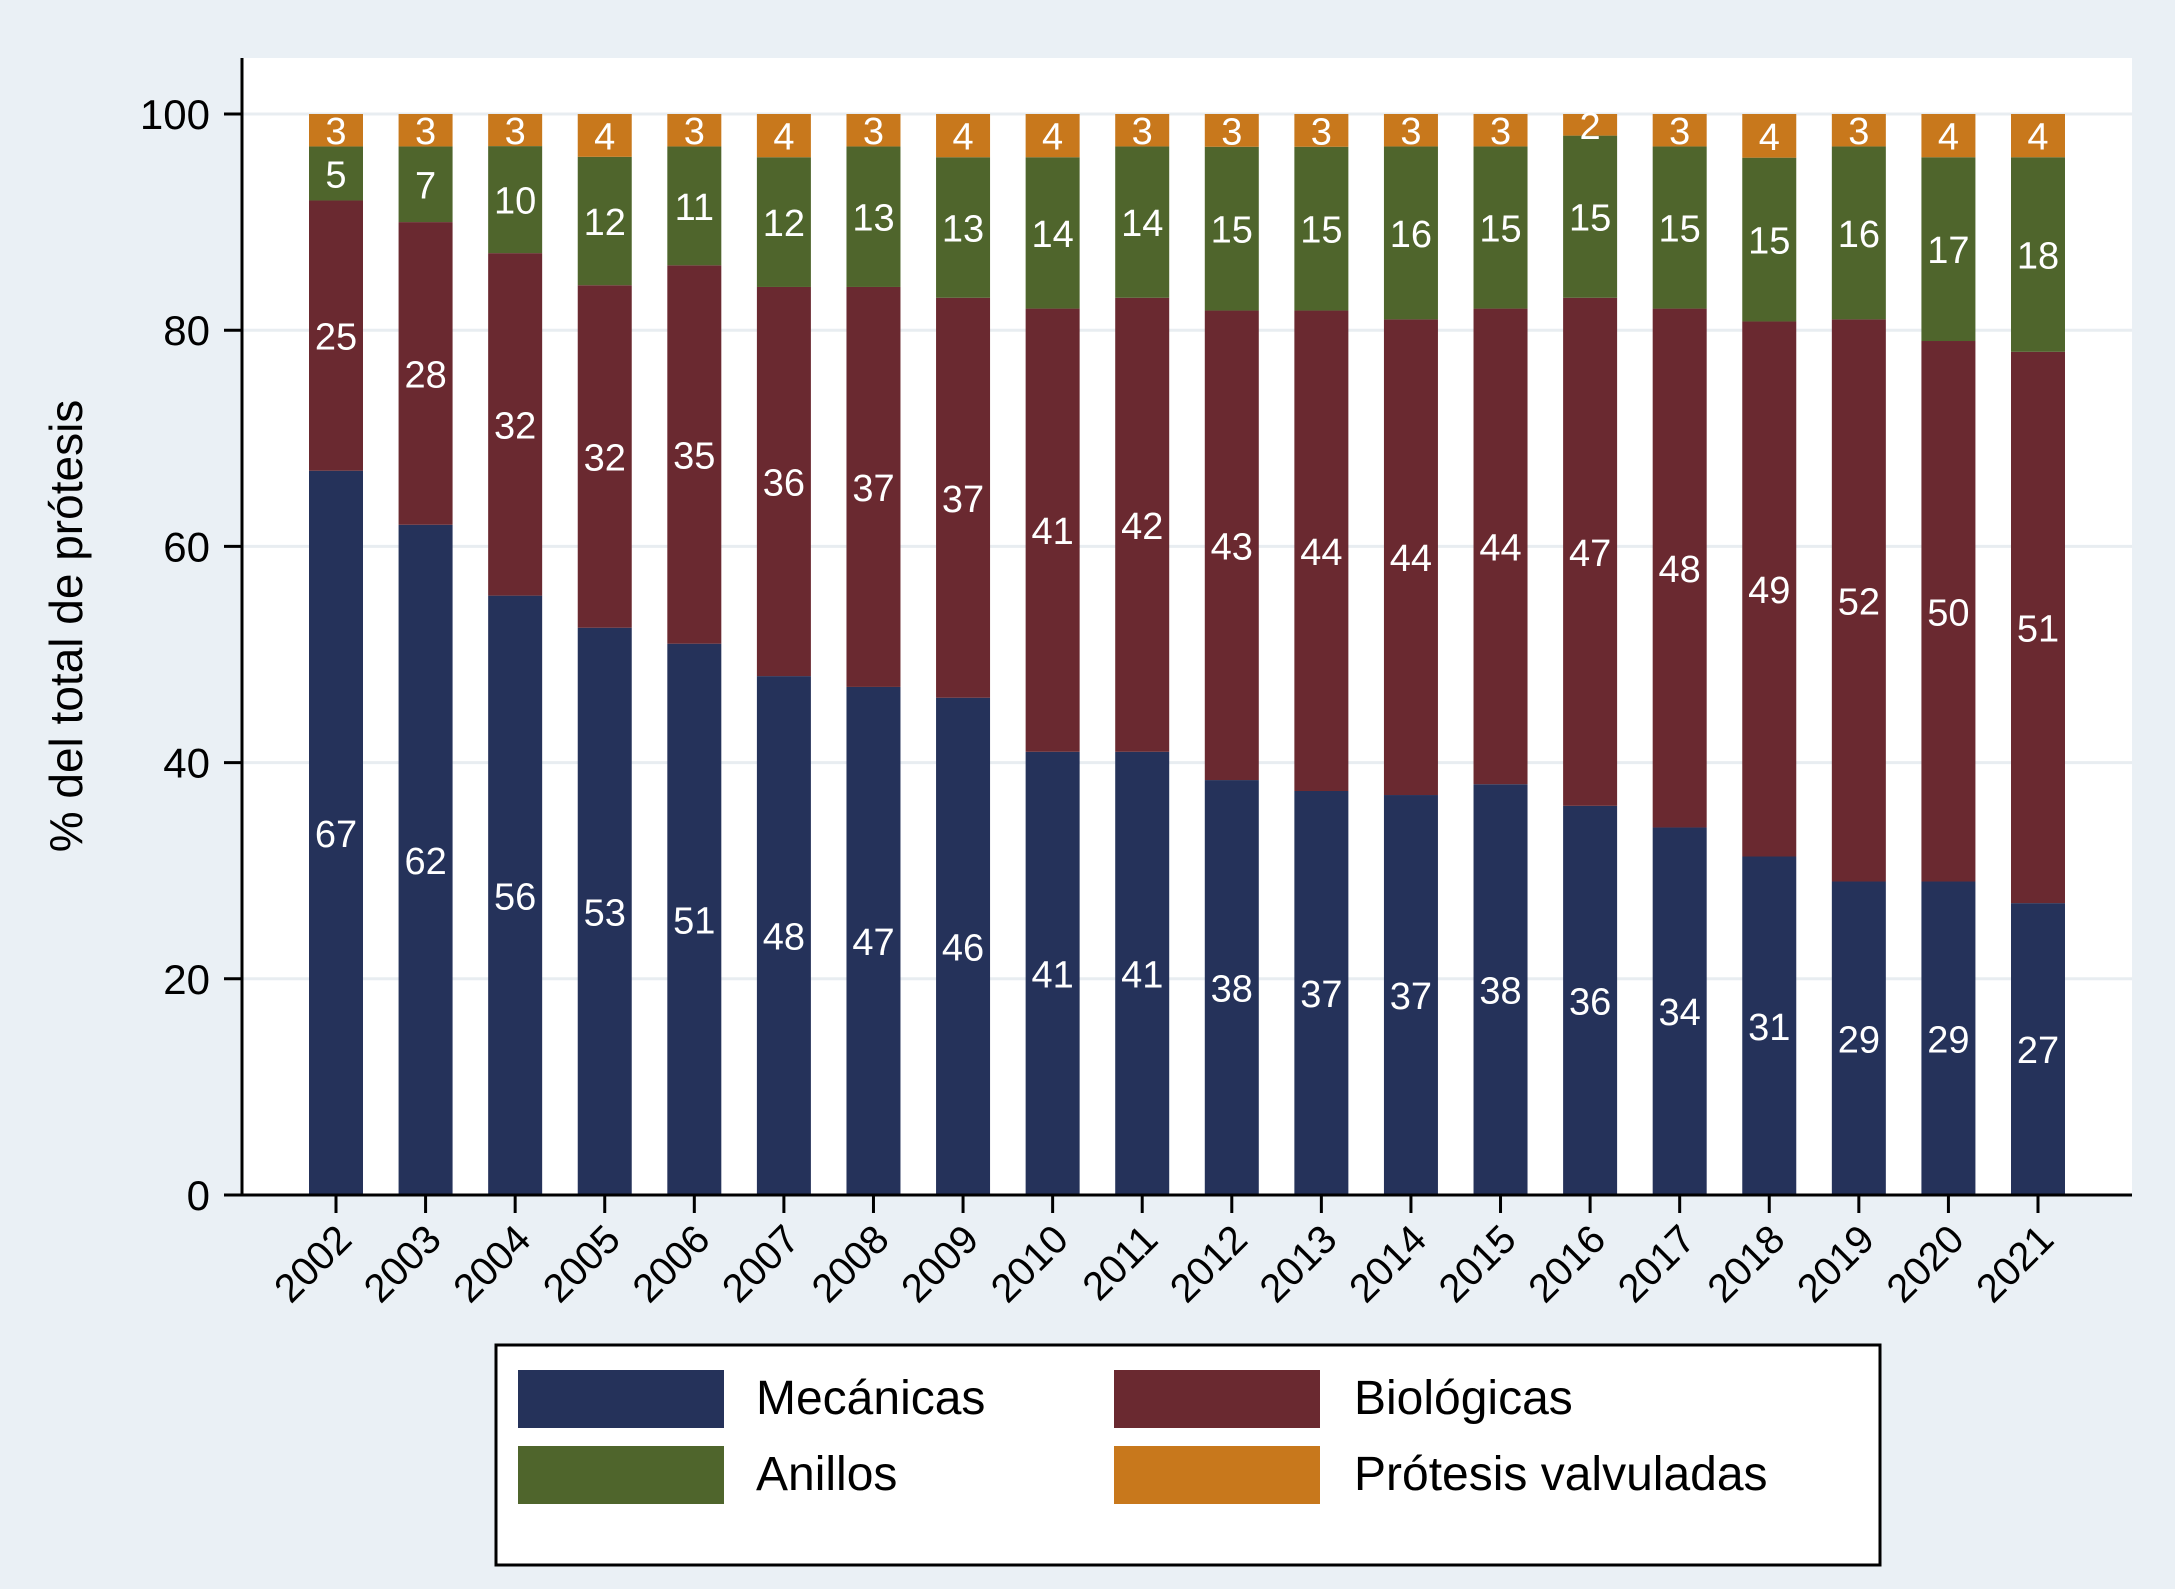 The width and height of the screenshot is (2175, 1589). I want to click on x-tick-label: 2014, so click(1388, 1264).